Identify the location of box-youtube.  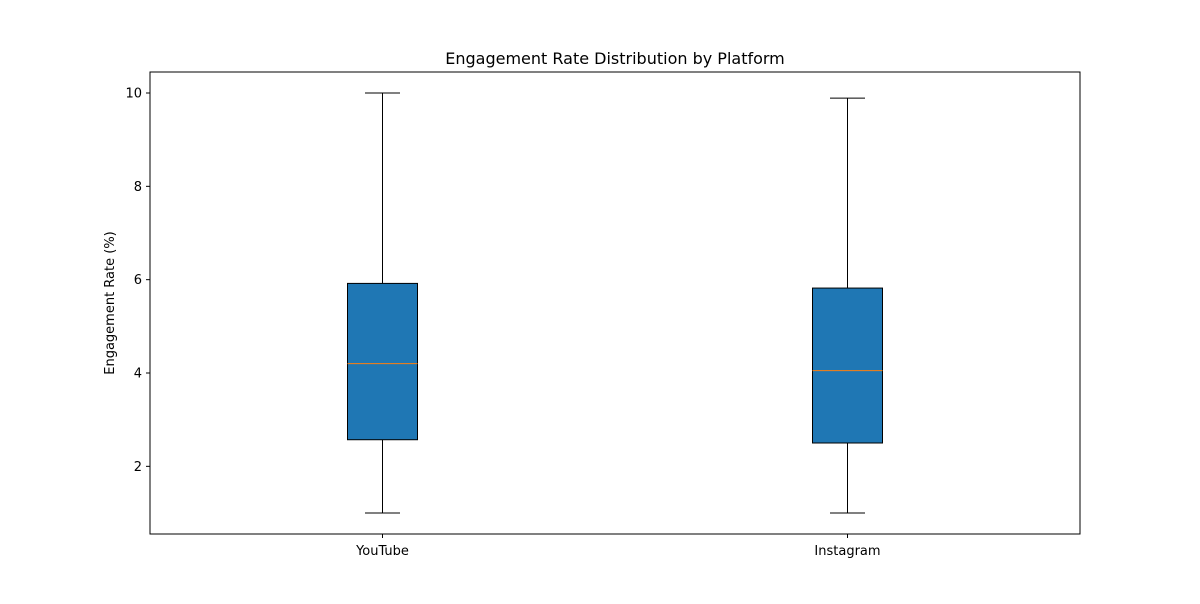
(382, 361).